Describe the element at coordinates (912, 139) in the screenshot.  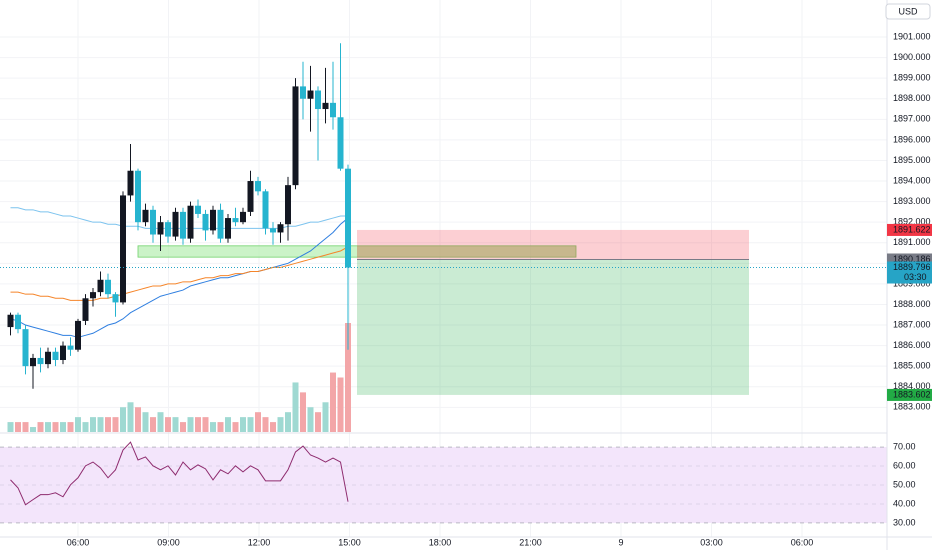
I see `y-tick-label: 1896.000` at that location.